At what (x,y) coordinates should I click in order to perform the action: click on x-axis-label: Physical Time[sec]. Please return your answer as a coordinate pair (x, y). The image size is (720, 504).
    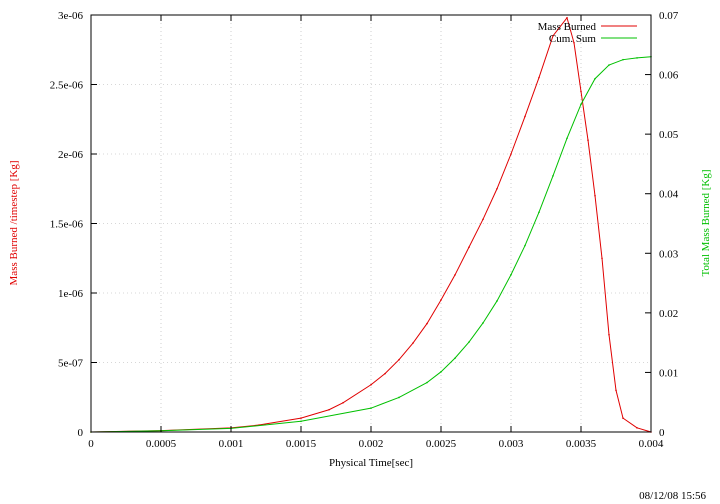
    Looking at the image, I should click on (371, 463).